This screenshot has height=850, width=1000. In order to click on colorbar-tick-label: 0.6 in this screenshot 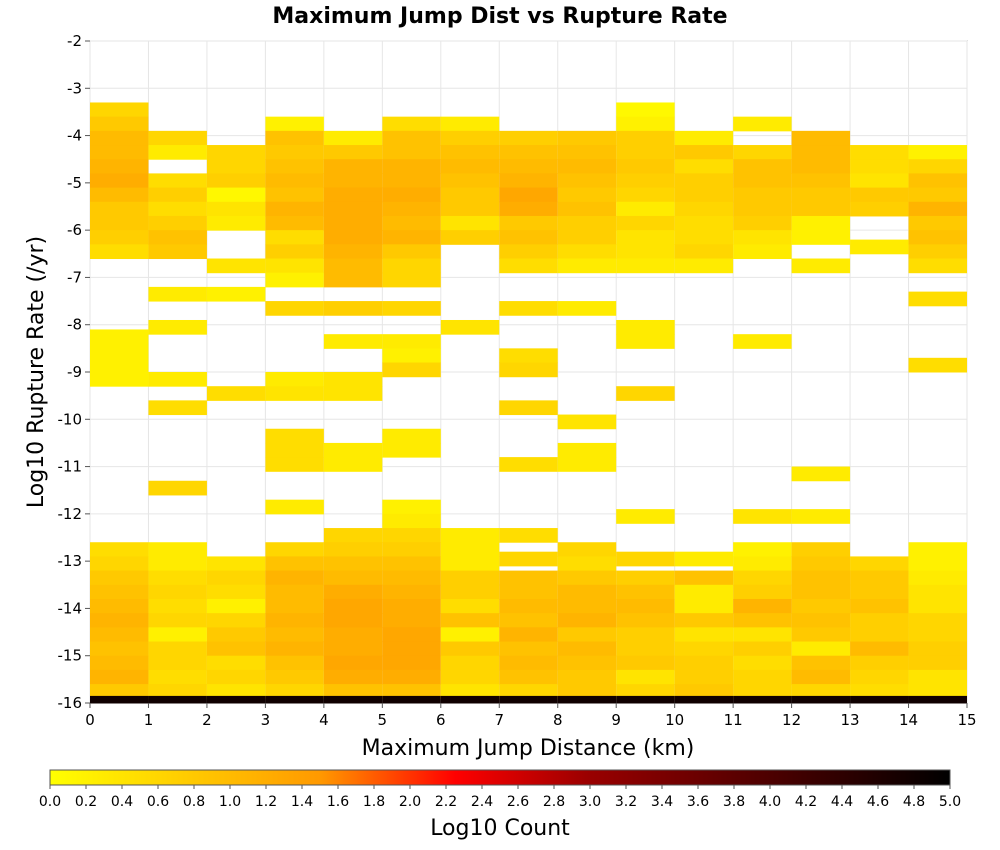, I will do `click(158, 802)`.